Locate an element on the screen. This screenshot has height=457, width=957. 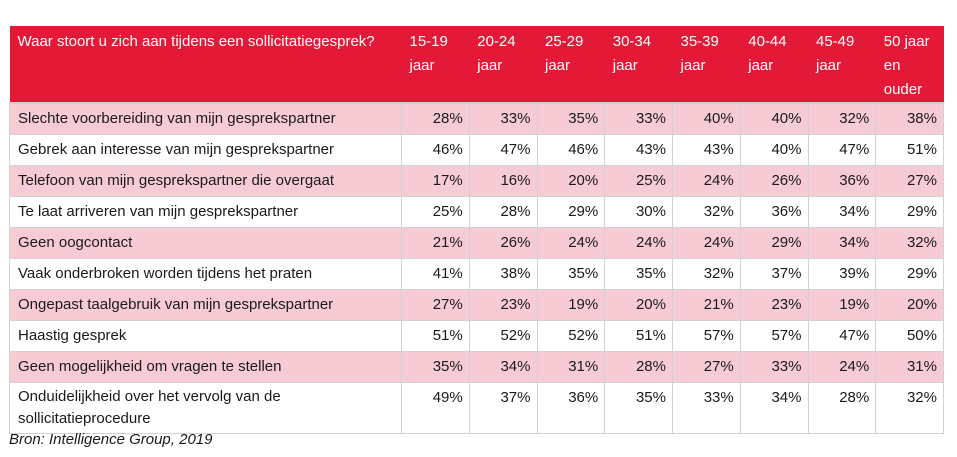
row-label: Geen oogcontact is located at coordinates (205, 243).